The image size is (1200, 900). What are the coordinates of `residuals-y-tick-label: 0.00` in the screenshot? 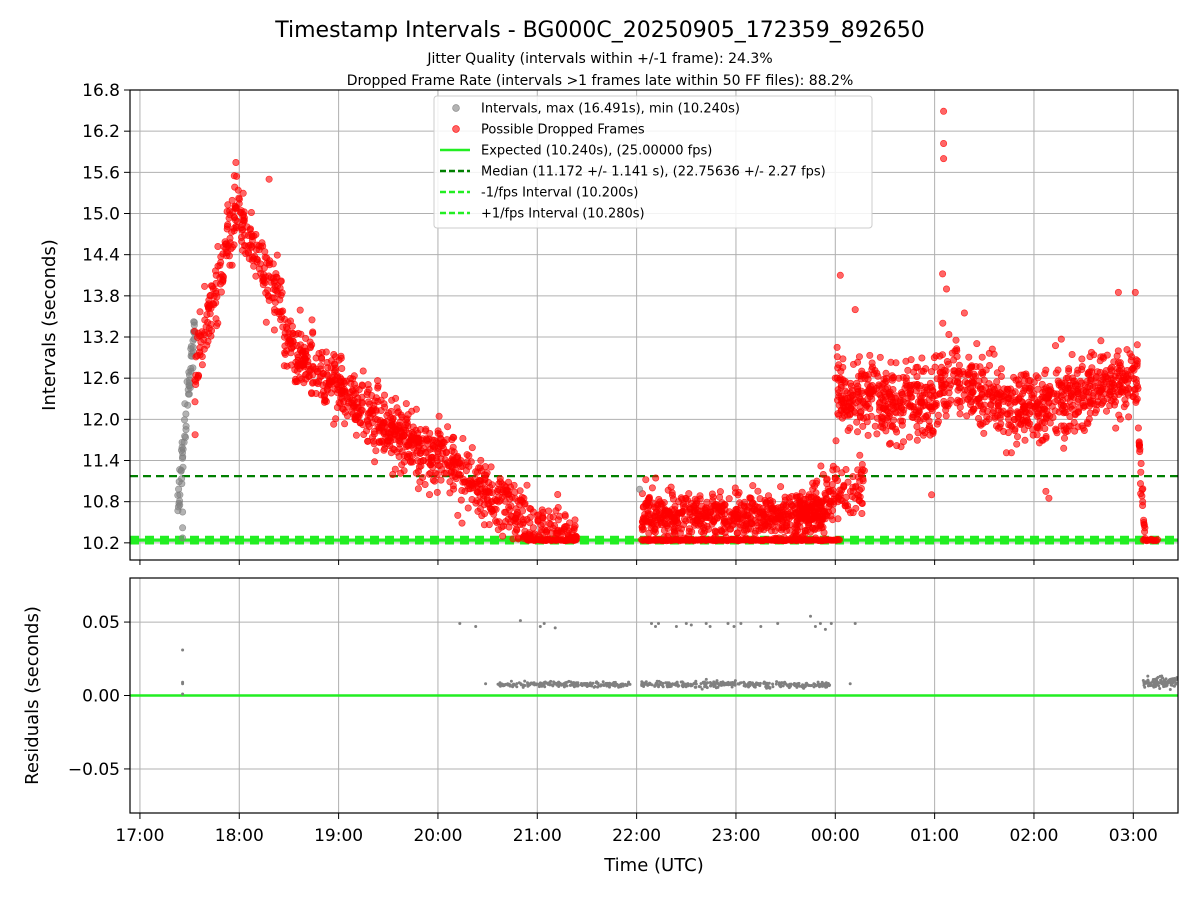 It's located at (101, 697).